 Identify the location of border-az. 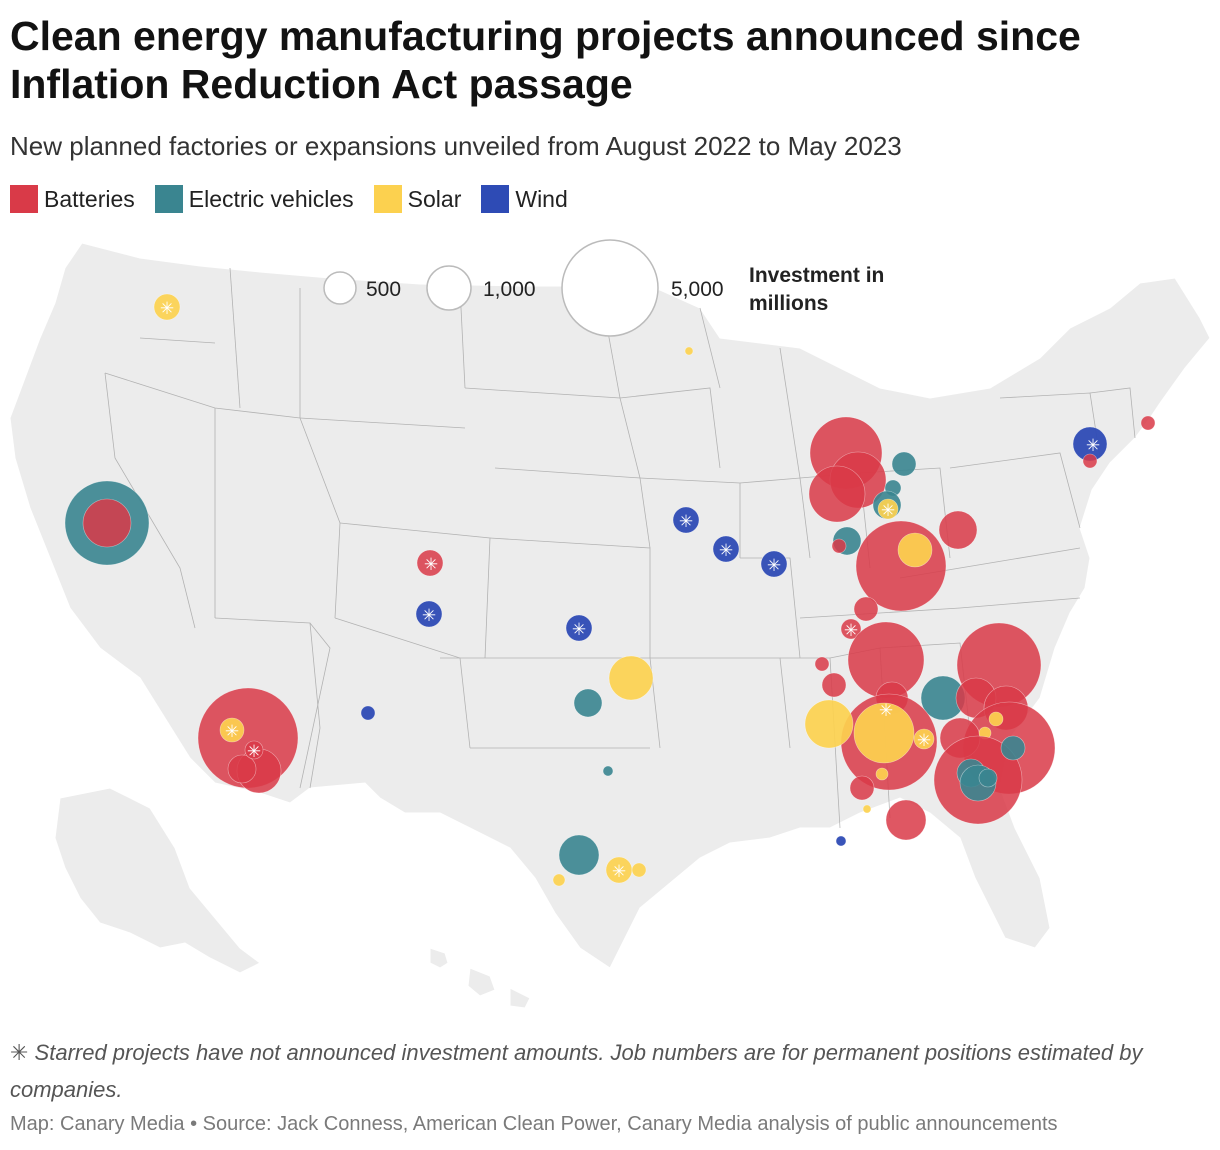
(272, 703).